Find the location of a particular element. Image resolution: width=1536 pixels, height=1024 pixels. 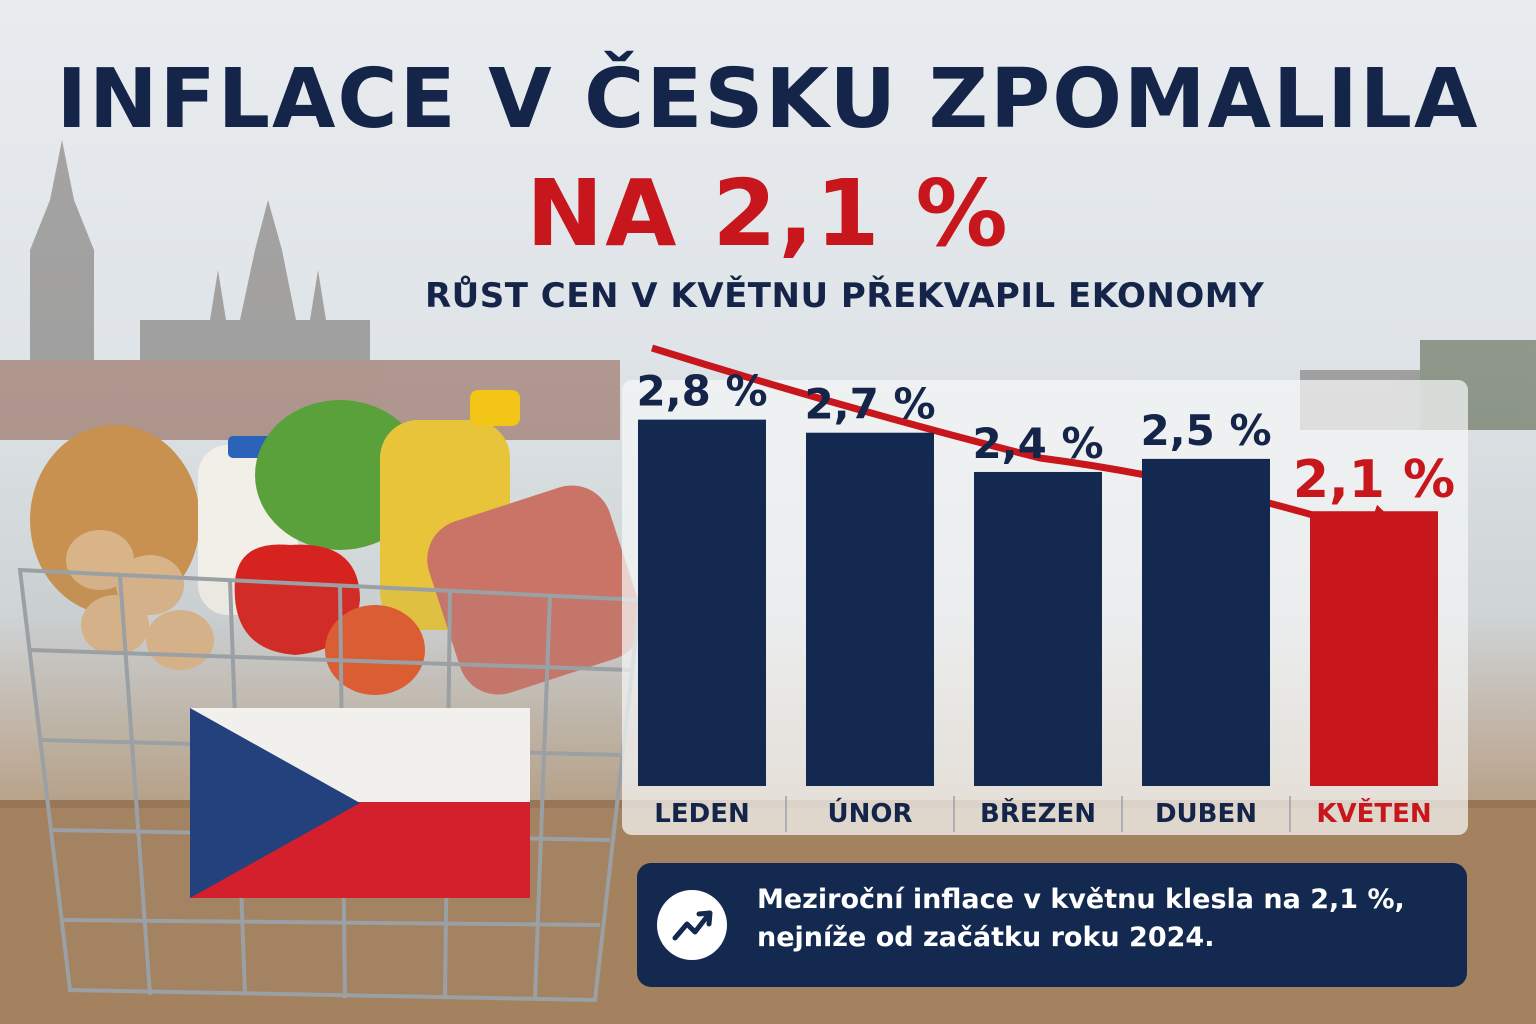

trend-arrow is located at coordinates (1036, 451).